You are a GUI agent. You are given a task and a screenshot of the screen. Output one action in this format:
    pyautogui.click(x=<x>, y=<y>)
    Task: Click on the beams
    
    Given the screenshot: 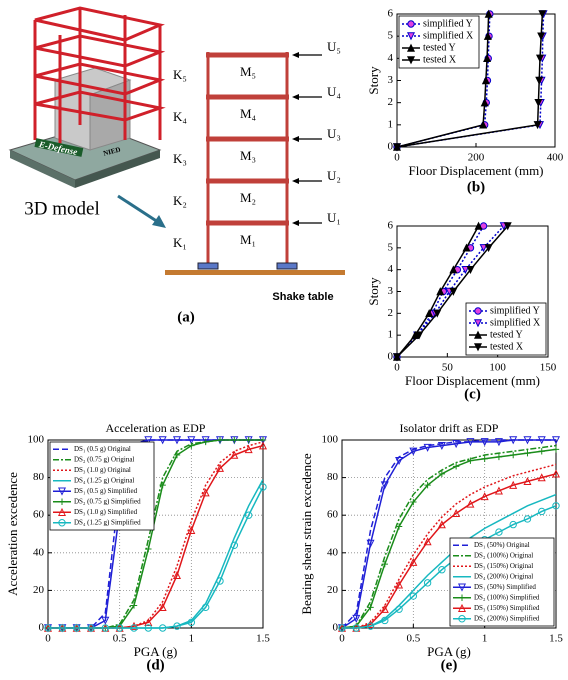 What is the action you would take?
    pyautogui.click(x=247, y=139)
    